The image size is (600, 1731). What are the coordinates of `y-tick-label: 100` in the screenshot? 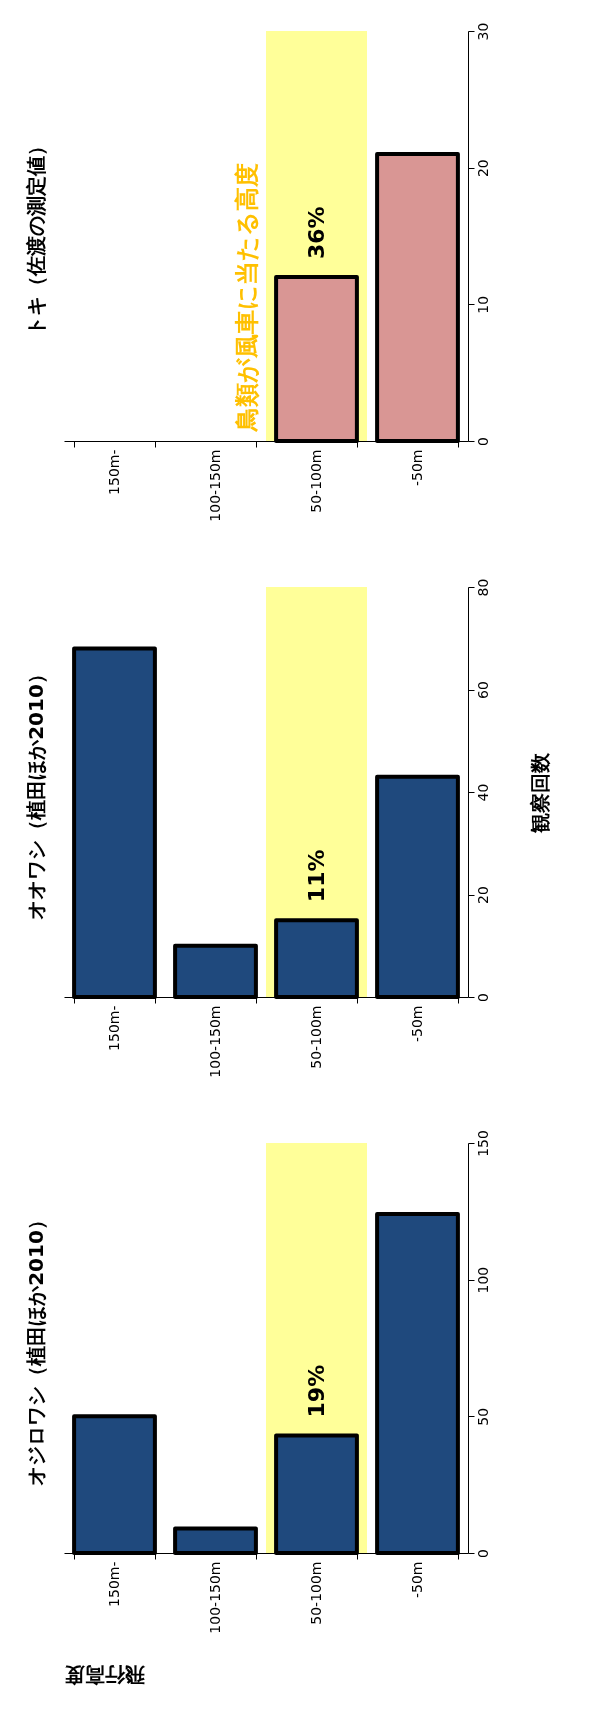 It's located at (482, 1280).